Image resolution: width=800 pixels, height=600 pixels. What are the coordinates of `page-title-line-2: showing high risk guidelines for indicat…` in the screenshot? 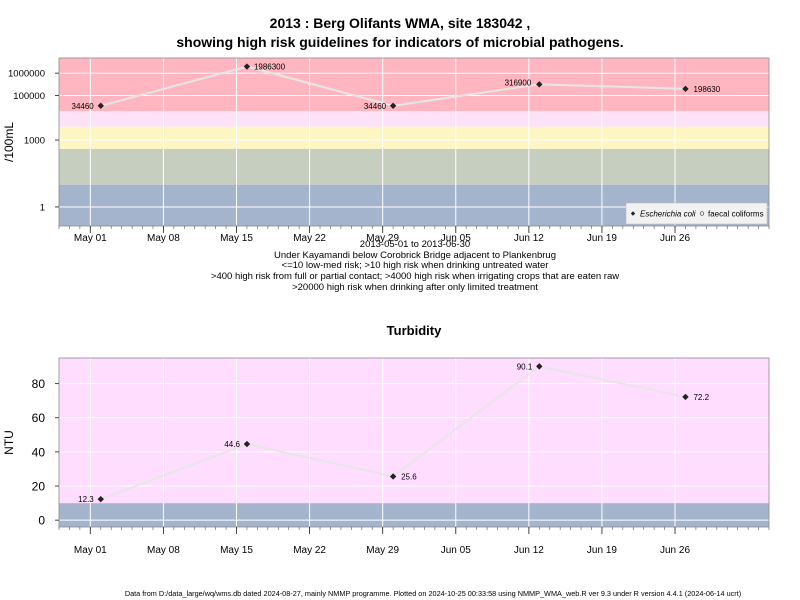 It's located at (400, 42).